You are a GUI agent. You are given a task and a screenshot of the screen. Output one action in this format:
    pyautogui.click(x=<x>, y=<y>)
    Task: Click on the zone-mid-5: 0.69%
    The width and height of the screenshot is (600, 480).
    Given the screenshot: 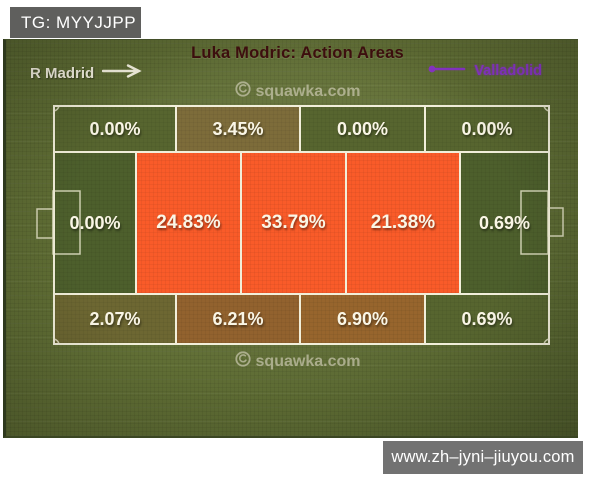 What is the action you would take?
    pyautogui.click(x=504, y=223)
    